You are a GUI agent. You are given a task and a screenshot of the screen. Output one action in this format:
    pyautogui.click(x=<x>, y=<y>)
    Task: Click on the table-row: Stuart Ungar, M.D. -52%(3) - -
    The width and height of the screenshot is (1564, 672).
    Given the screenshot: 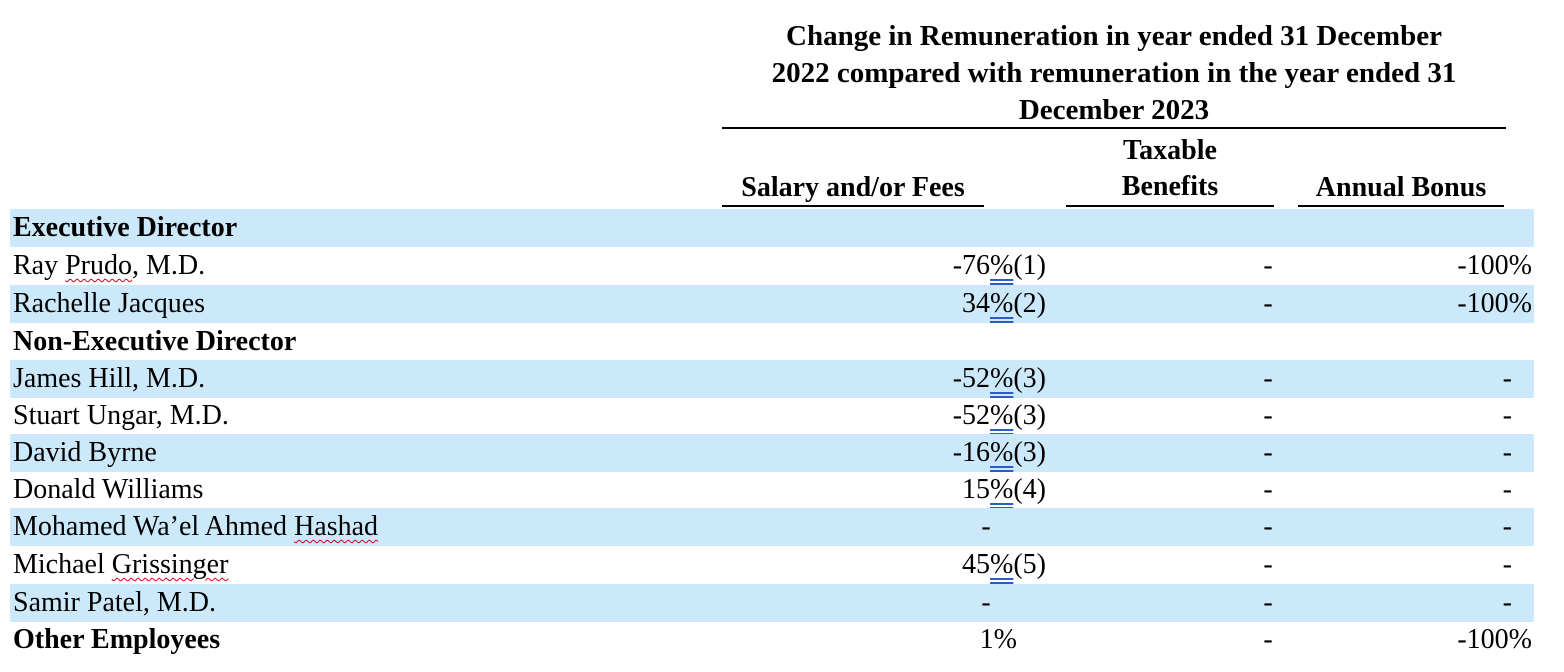 What is the action you would take?
    pyautogui.click(x=772, y=416)
    